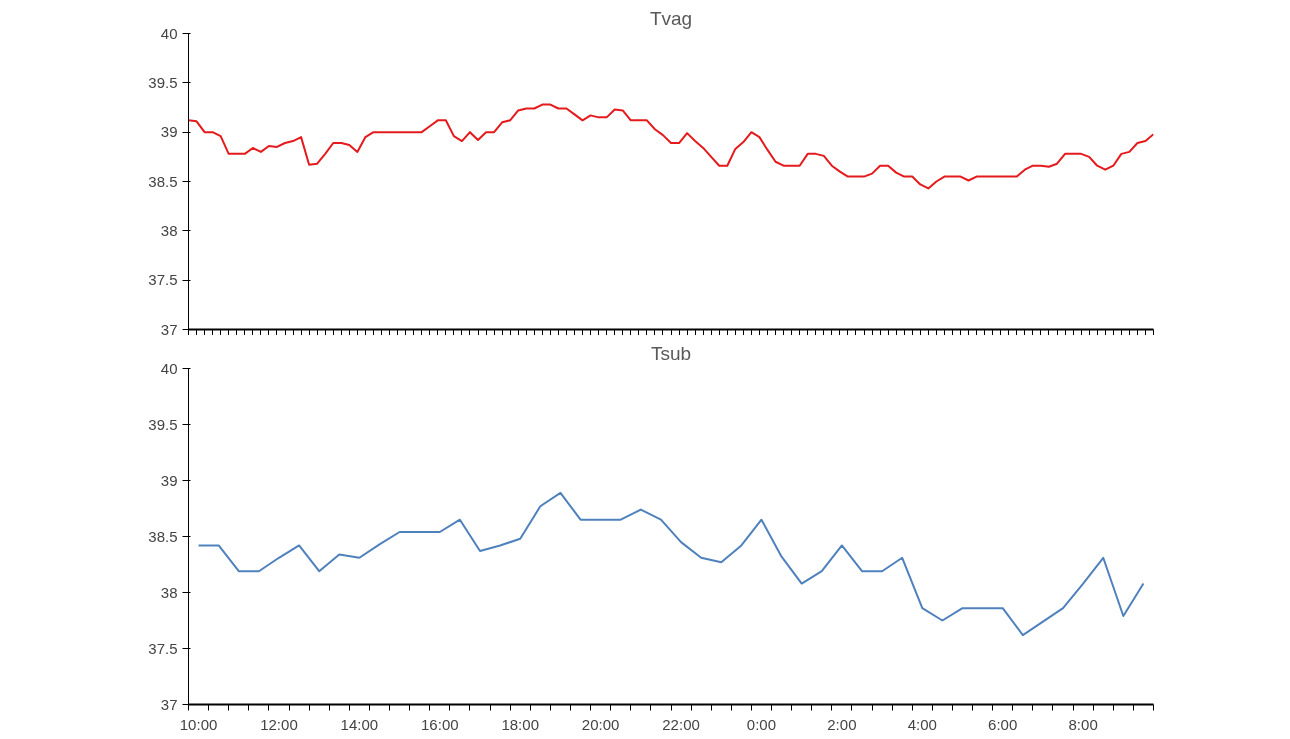 This screenshot has height=739, width=1290. I want to click on x-tick-label: 8:00, so click(1083, 724).